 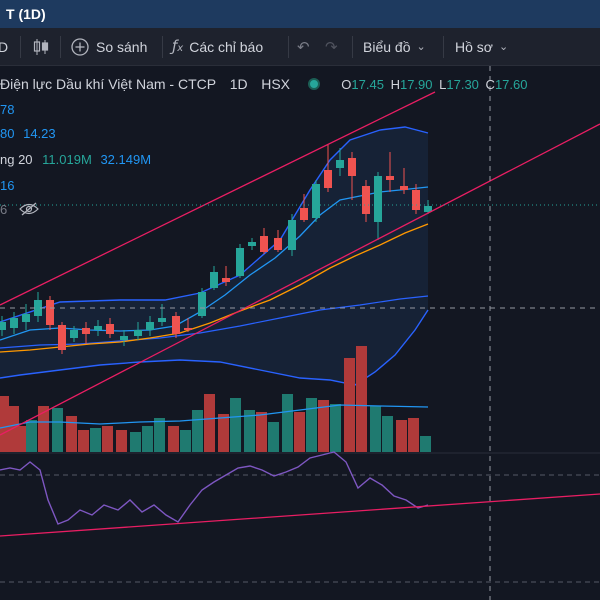 What do you see at coordinates (313, 84) in the screenshot?
I see `market-status-dot` at bounding box center [313, 84].